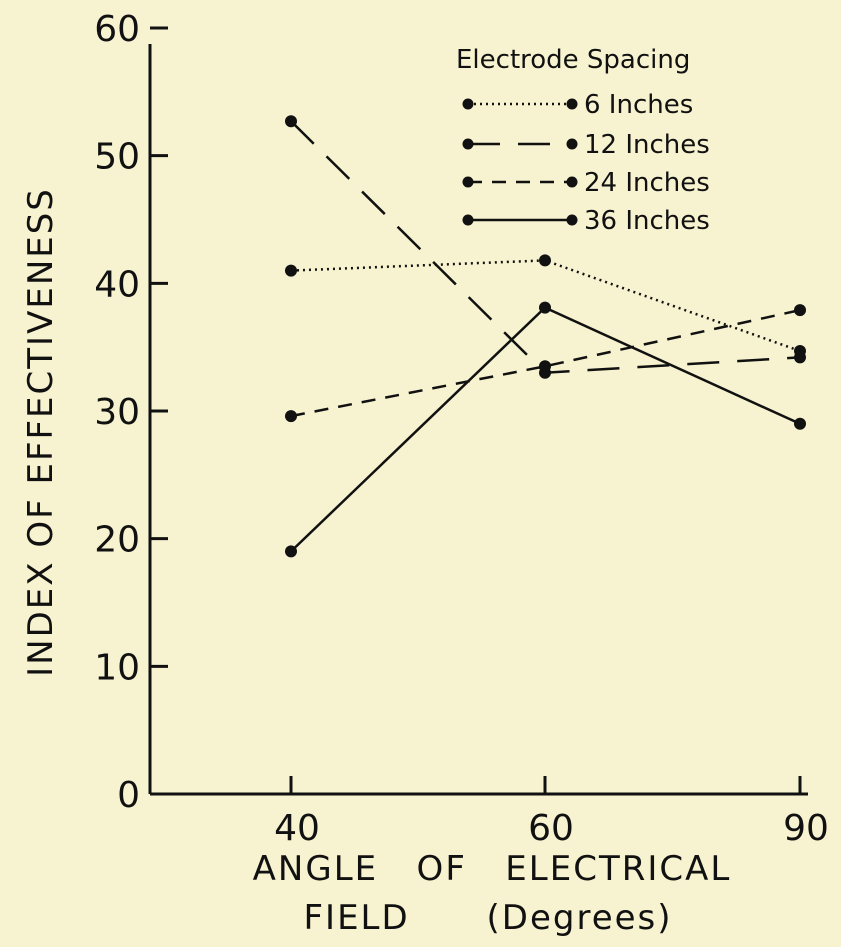 This screenshot has width=841, height=947. What do you see at coordinates (117, 29) in the screenshot?
I see `y-tick-label: 60` at bounding box center [117, 29].